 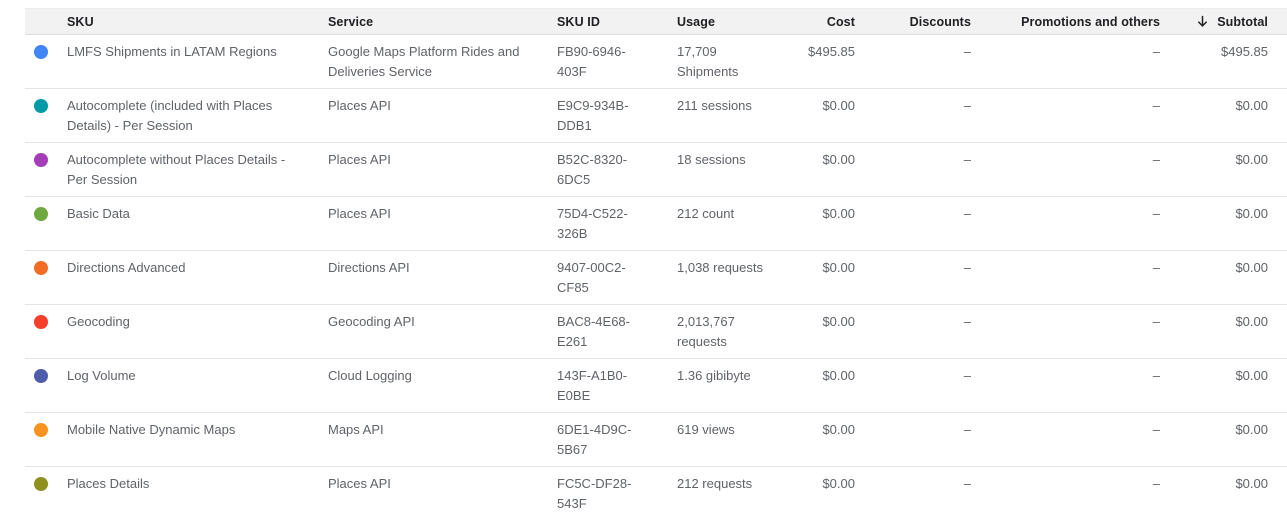 I want to click on sku-name-cell: Places Details, so click(x=108, y=483).